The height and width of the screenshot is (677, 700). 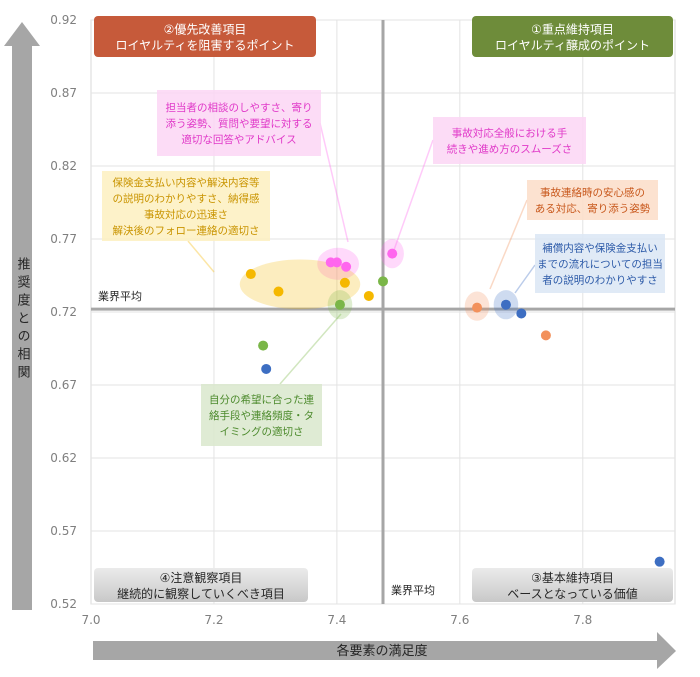 What do you see at coordinates (63, 604) in the screenshot?
I see `y-tick-label: 0.52` at bounding box center [63, 604].